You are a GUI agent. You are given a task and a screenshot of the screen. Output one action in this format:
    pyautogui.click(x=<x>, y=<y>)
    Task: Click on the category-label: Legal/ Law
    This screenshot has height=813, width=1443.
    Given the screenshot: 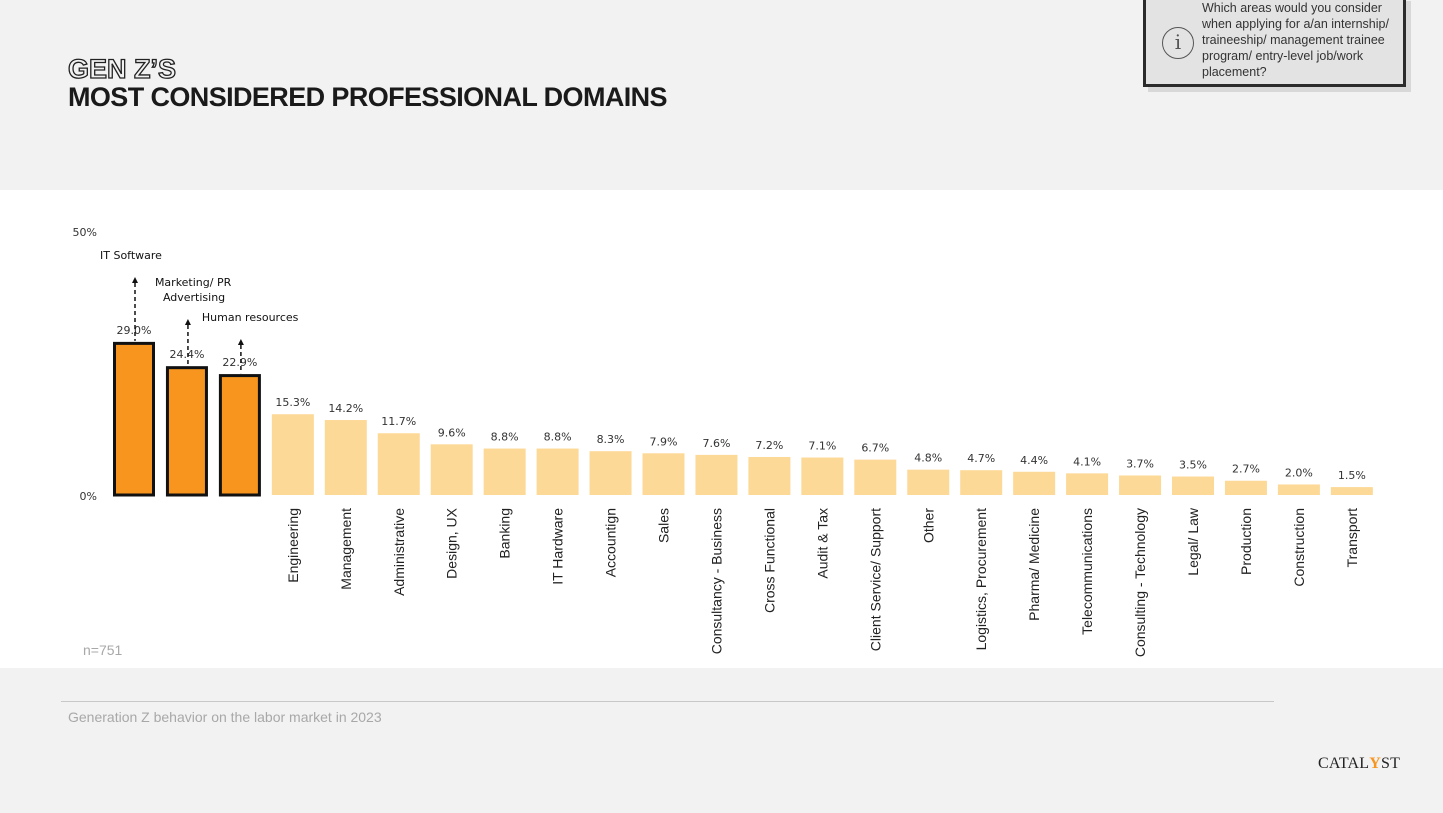 What is the action you would take?
    pyautogui.click(x=1193, y=541)
    